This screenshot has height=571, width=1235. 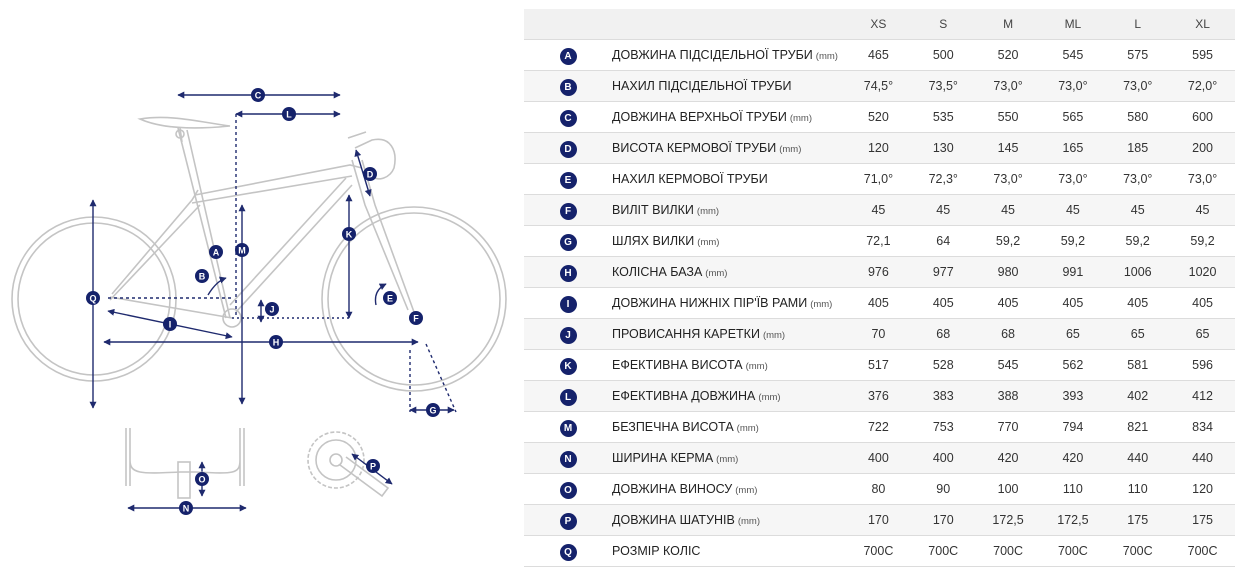 What do you see at coordinates (943, 272) in the screenshot?
I see `value-cell: 977` at bounding box center [943, 272].